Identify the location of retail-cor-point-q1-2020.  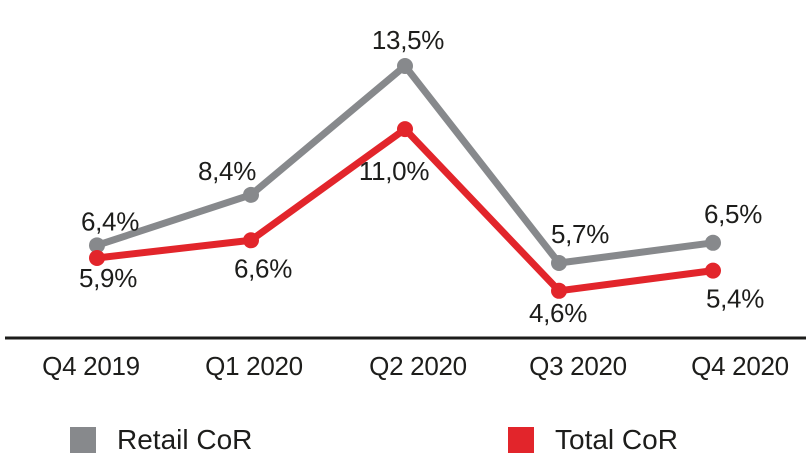
(251, 194).